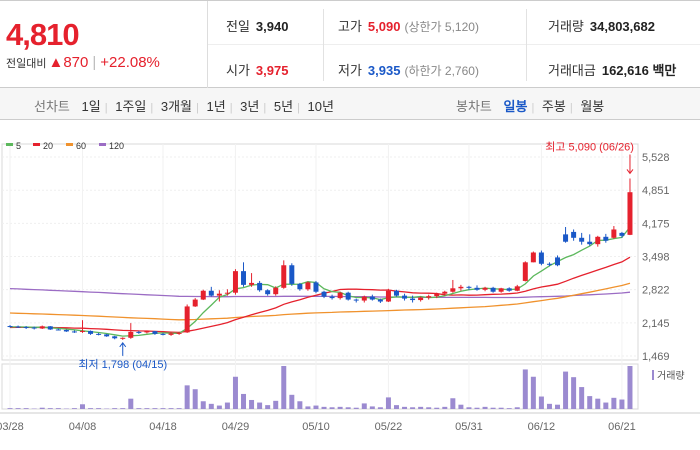 This screenshot has height=450, width=700. I want to click on volume-panel-frame, so click(320, 386).